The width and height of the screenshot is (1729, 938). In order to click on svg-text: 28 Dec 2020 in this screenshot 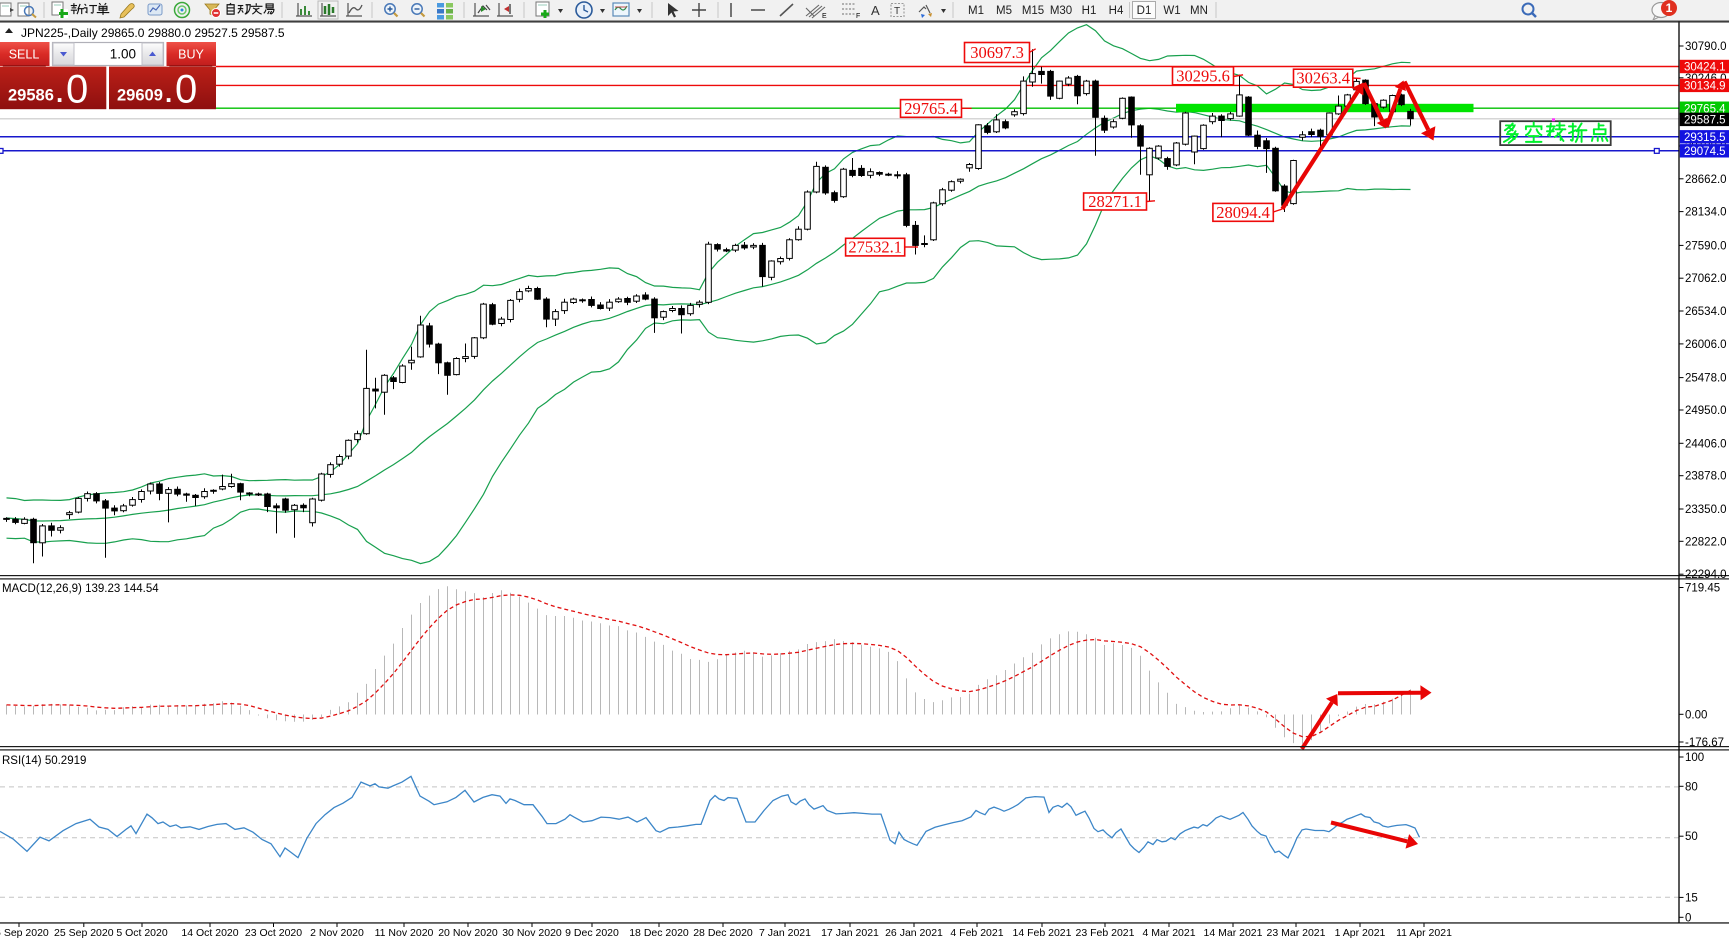, I will do `click(723, 932)`.